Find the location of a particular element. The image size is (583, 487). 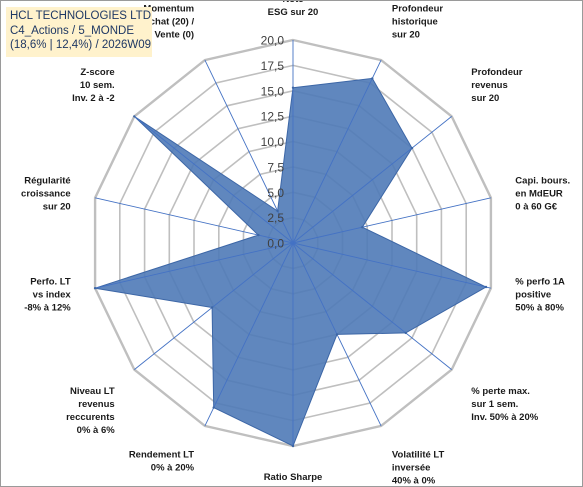

axis-label-line: croissance is located at coordinates (46, 193).